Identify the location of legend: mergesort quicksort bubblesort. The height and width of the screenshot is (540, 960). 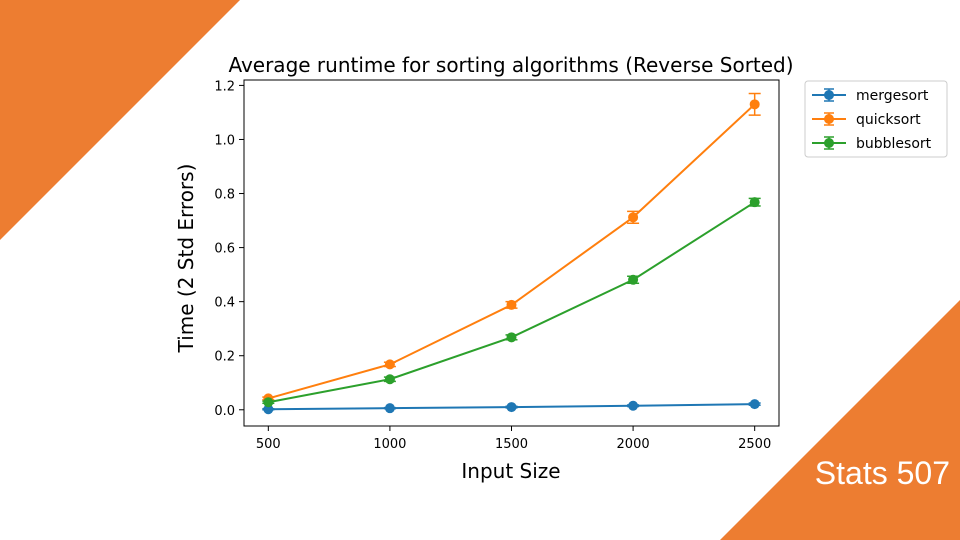
(876, 119).